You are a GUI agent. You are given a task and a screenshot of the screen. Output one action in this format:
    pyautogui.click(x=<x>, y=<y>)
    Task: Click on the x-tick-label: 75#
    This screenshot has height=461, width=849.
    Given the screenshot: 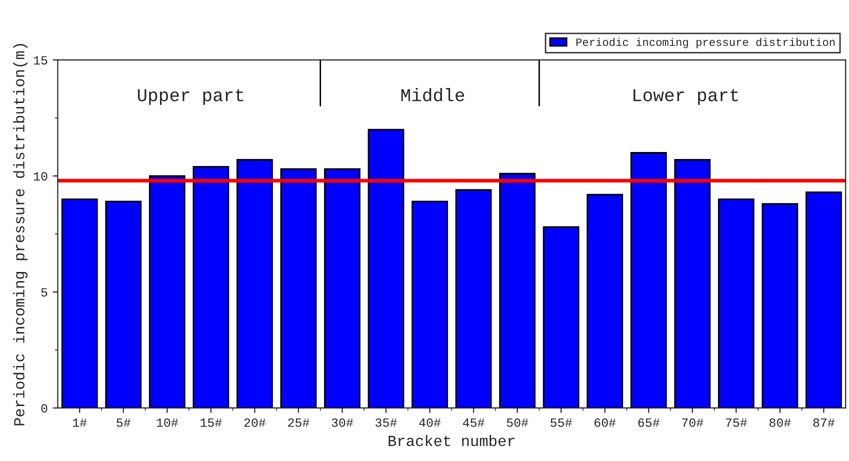 What is the action you would take?
    pyautogui.click(x=737, y=422)
    